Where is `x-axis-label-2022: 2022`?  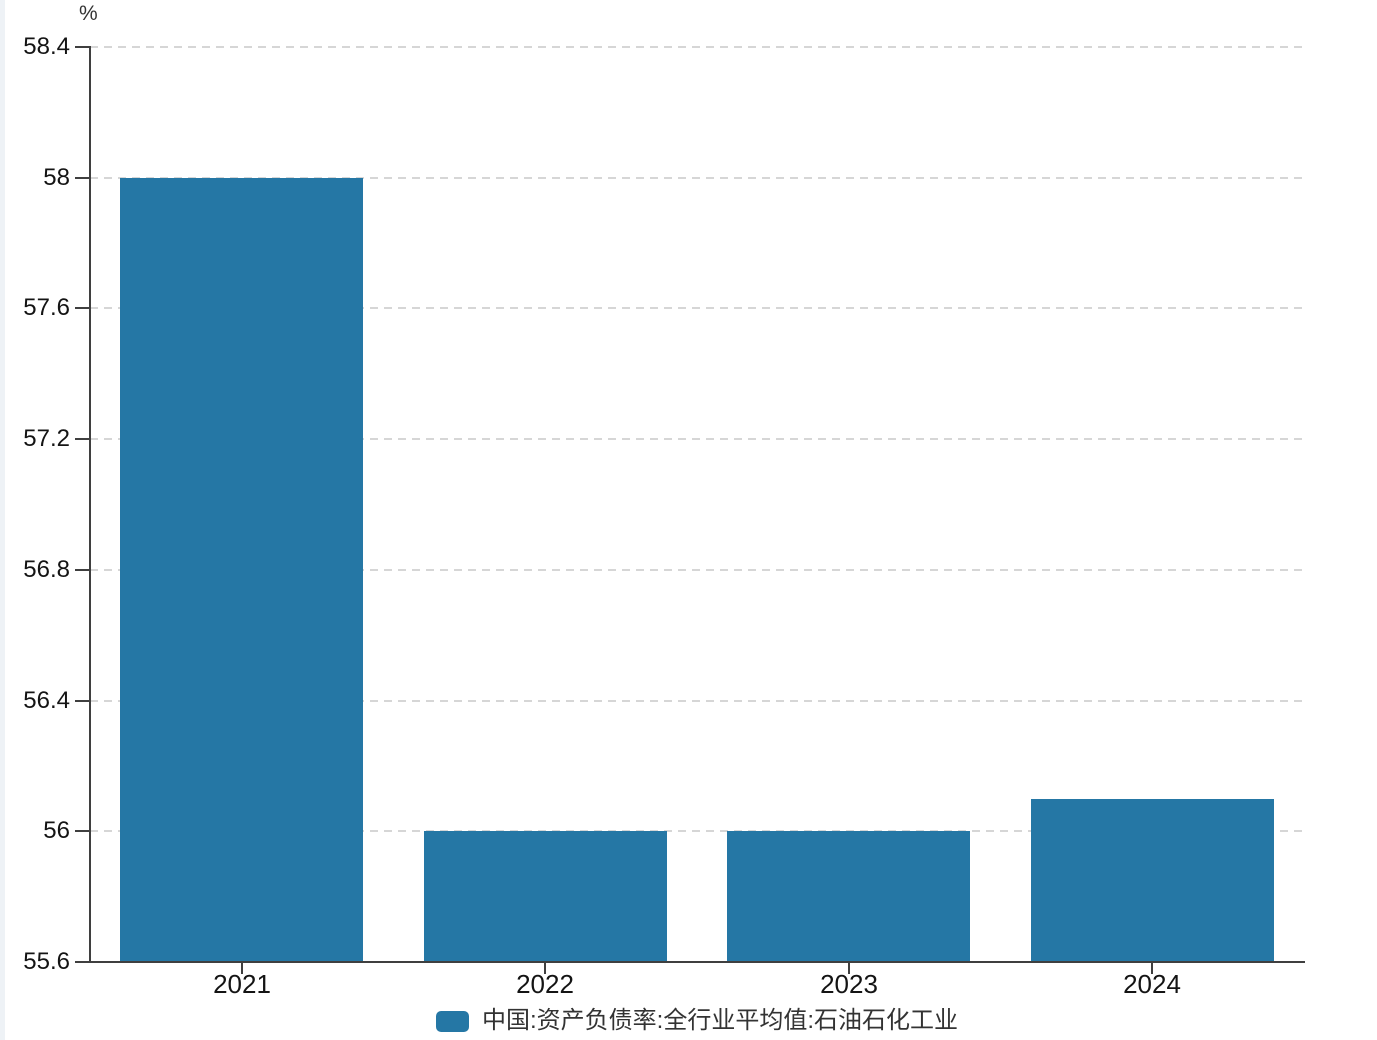 x-axis-label-2022: 2022 is located at coordinates (545, 984).